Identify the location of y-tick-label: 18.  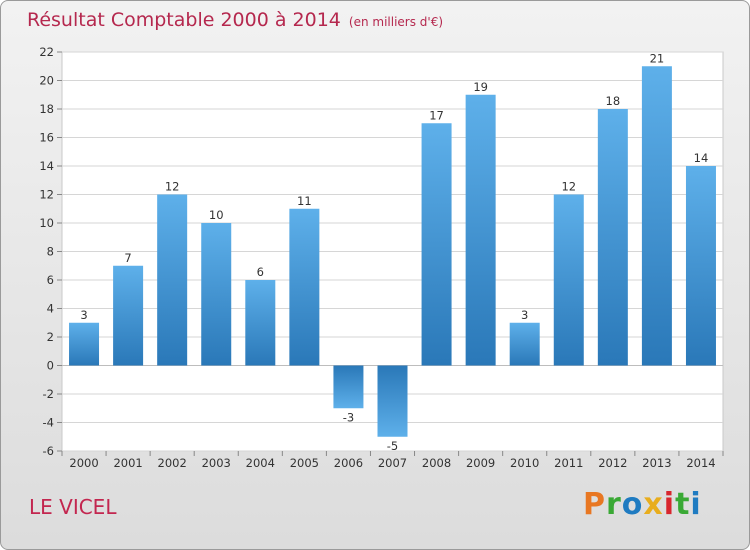
(46, 109).